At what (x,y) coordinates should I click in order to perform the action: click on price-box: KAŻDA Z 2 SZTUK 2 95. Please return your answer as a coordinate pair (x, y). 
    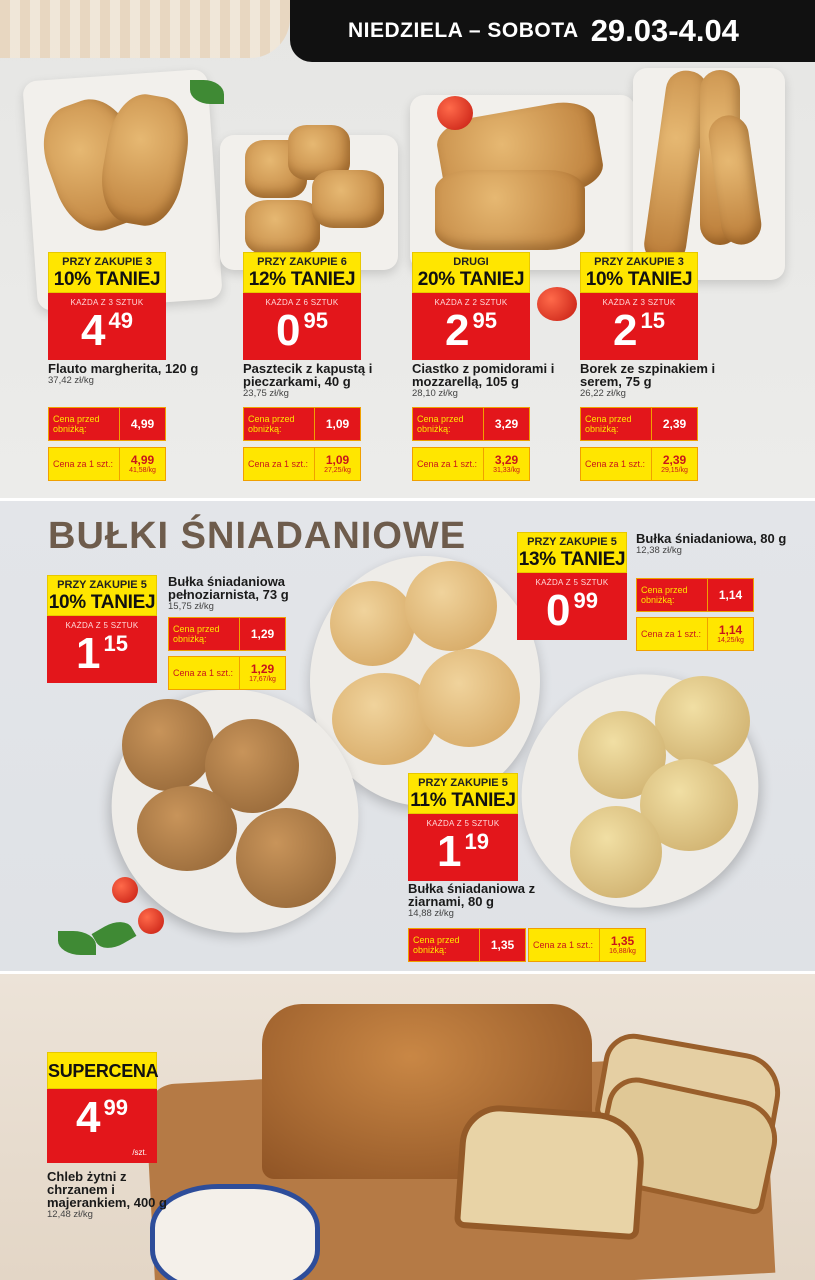
    Looking at the image, I should click on (471, 326).